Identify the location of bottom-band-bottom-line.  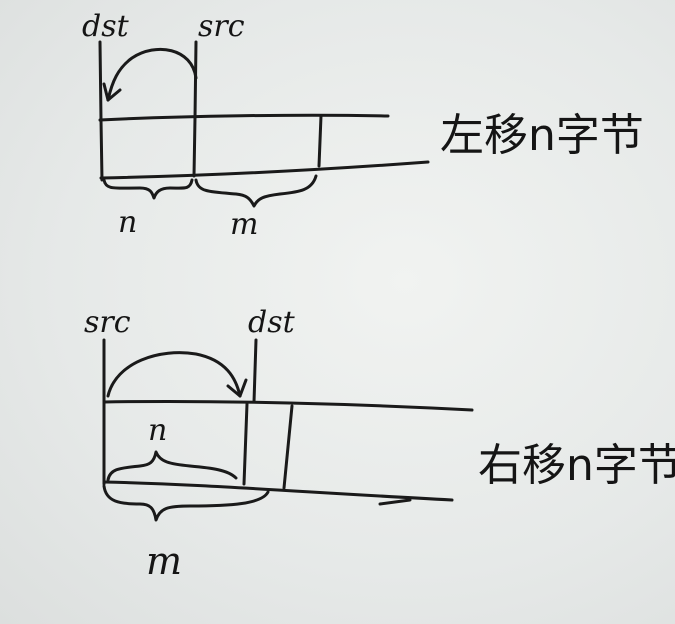
(278, 491).